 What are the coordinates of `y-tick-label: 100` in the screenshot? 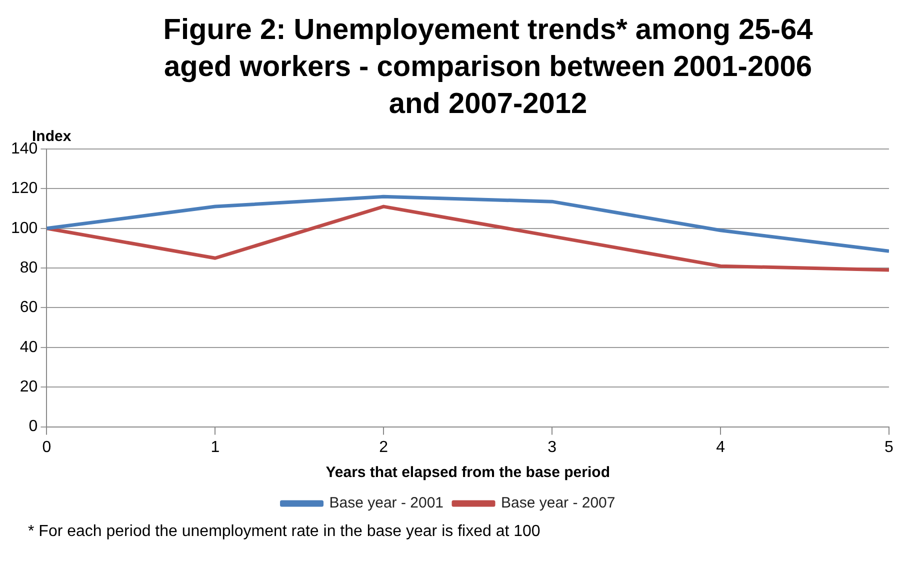 It's located at (24, 228).